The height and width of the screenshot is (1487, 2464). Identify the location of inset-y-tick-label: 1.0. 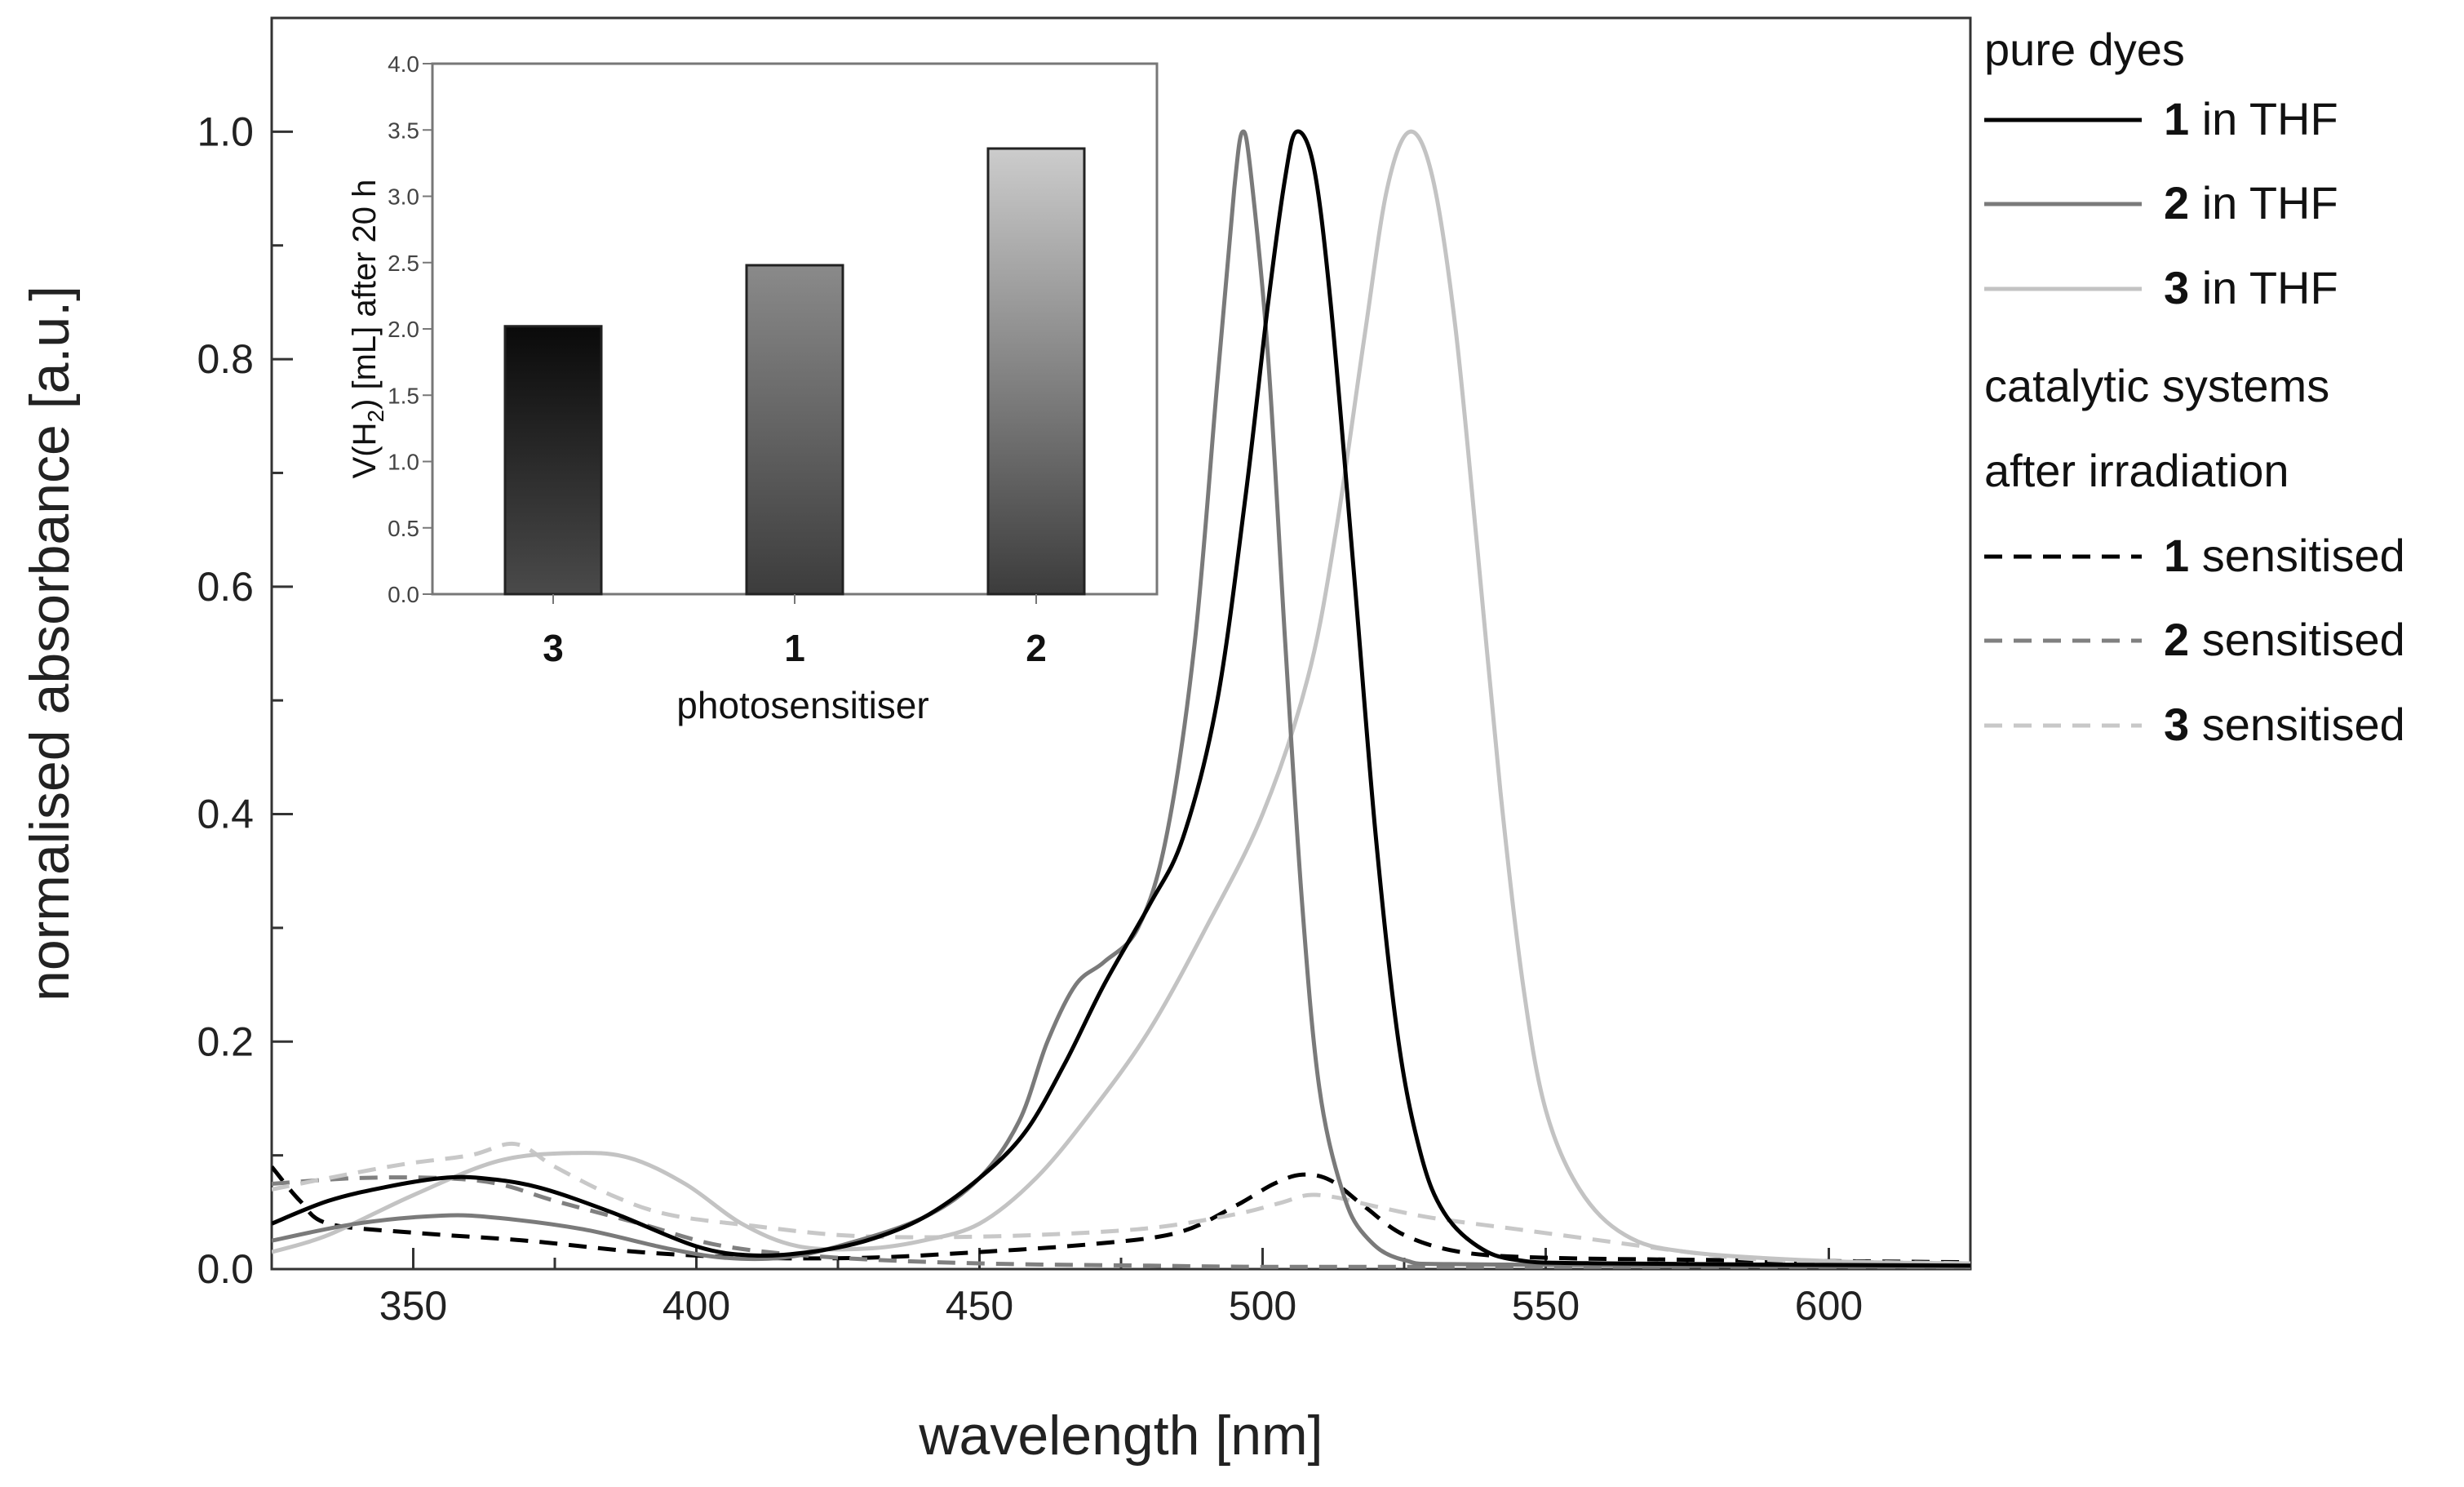
(403, 462).